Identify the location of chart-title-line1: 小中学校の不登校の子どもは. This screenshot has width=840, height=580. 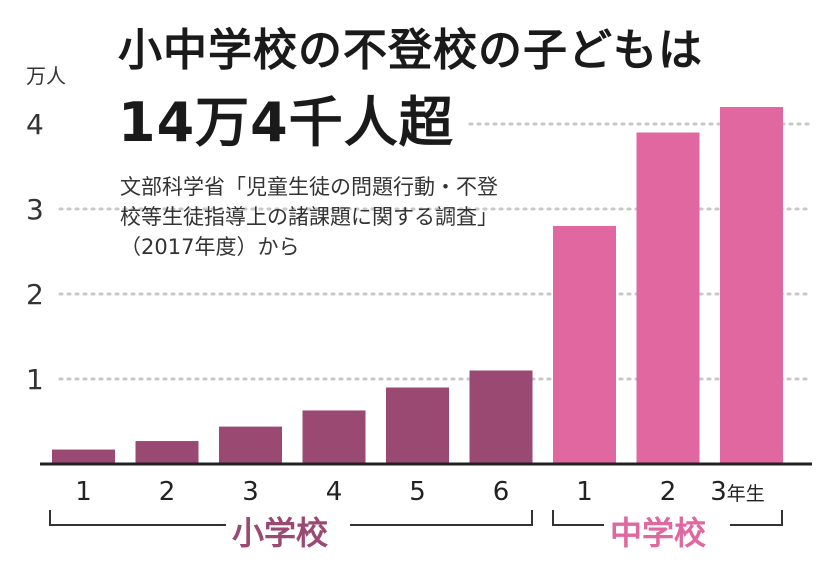
(410, 50).